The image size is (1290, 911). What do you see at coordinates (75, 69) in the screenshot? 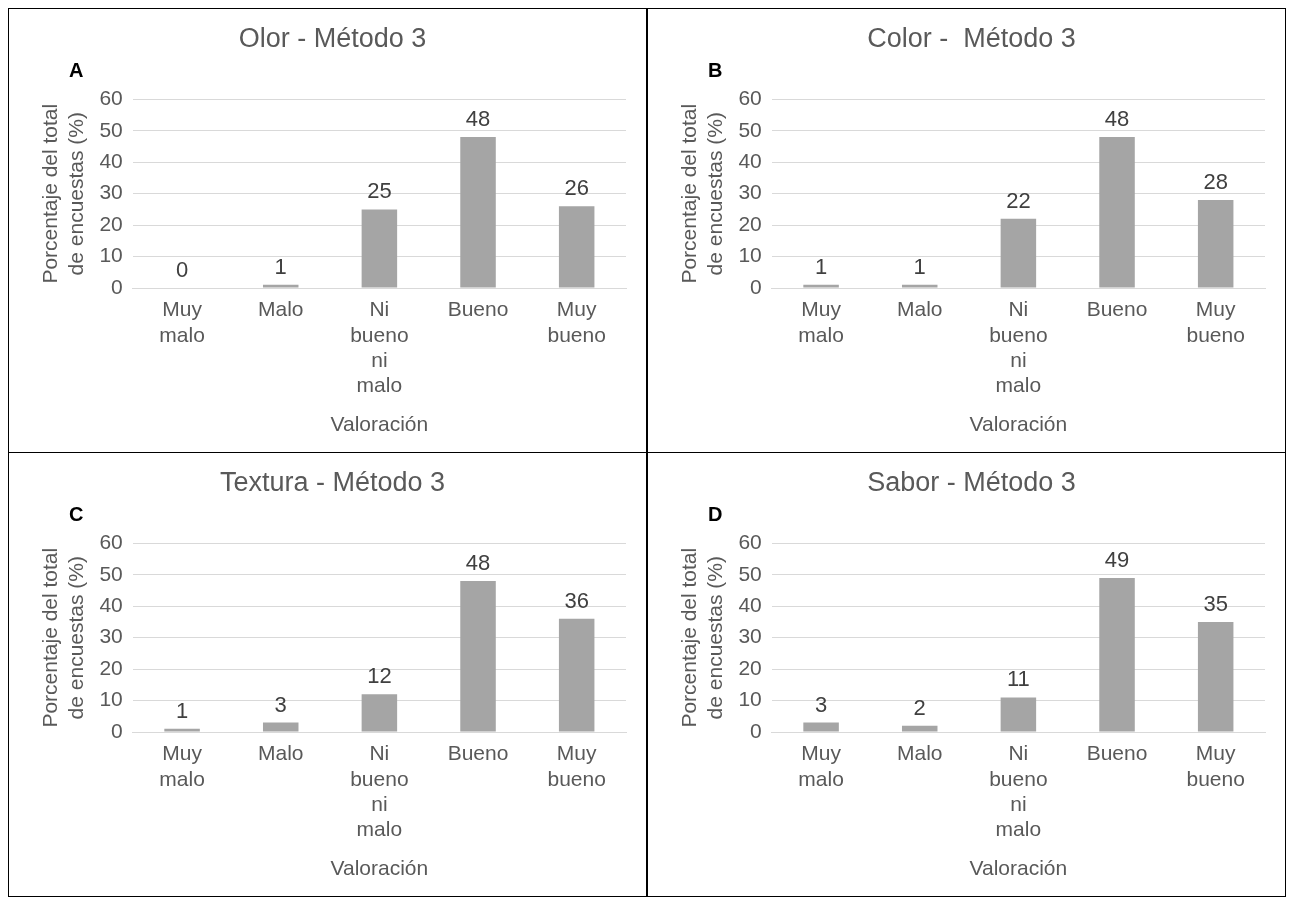
I see `text: A` at bounding box center [75, 69].